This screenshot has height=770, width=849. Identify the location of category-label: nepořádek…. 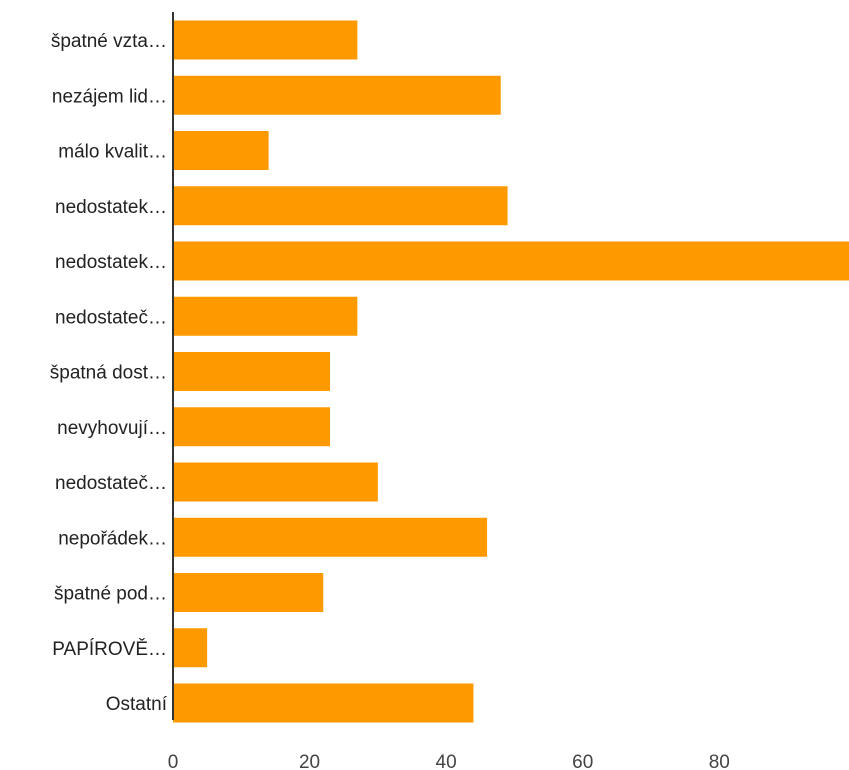
(112, 538).